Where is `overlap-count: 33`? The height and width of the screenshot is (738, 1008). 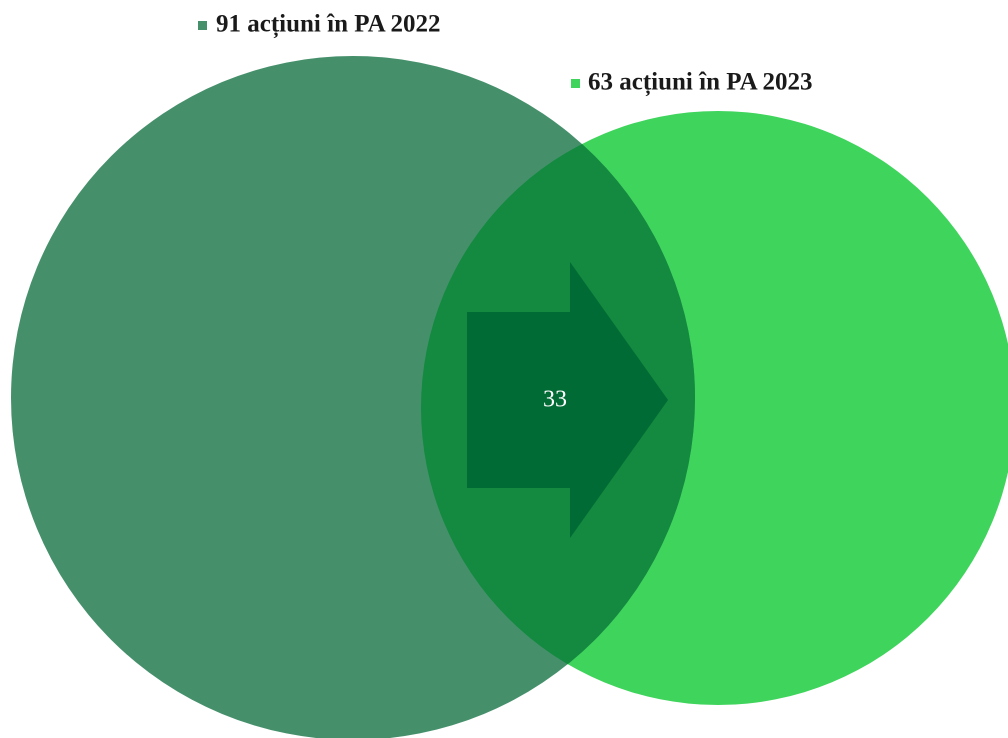
overlap-count: 33 is located at coordinates (555, 400).